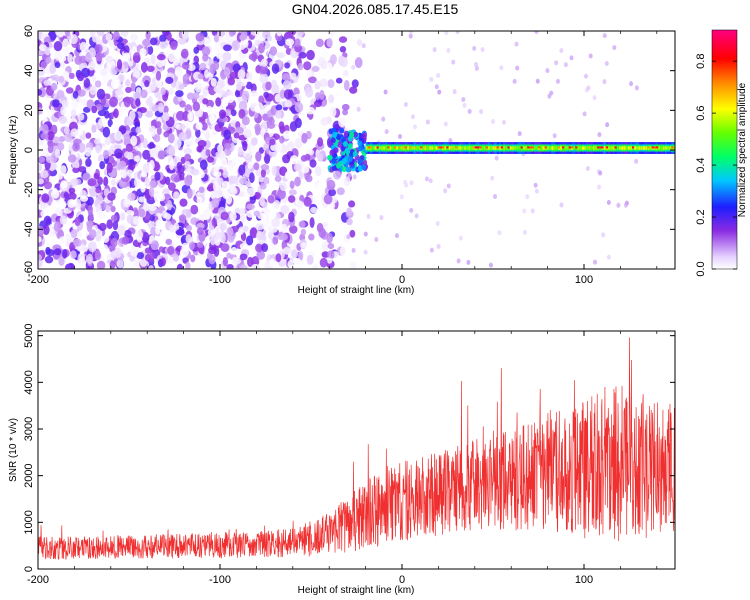 This screenshot has width=750, height=600. I want to click on y-tick-label: 60, so click(29, 31).